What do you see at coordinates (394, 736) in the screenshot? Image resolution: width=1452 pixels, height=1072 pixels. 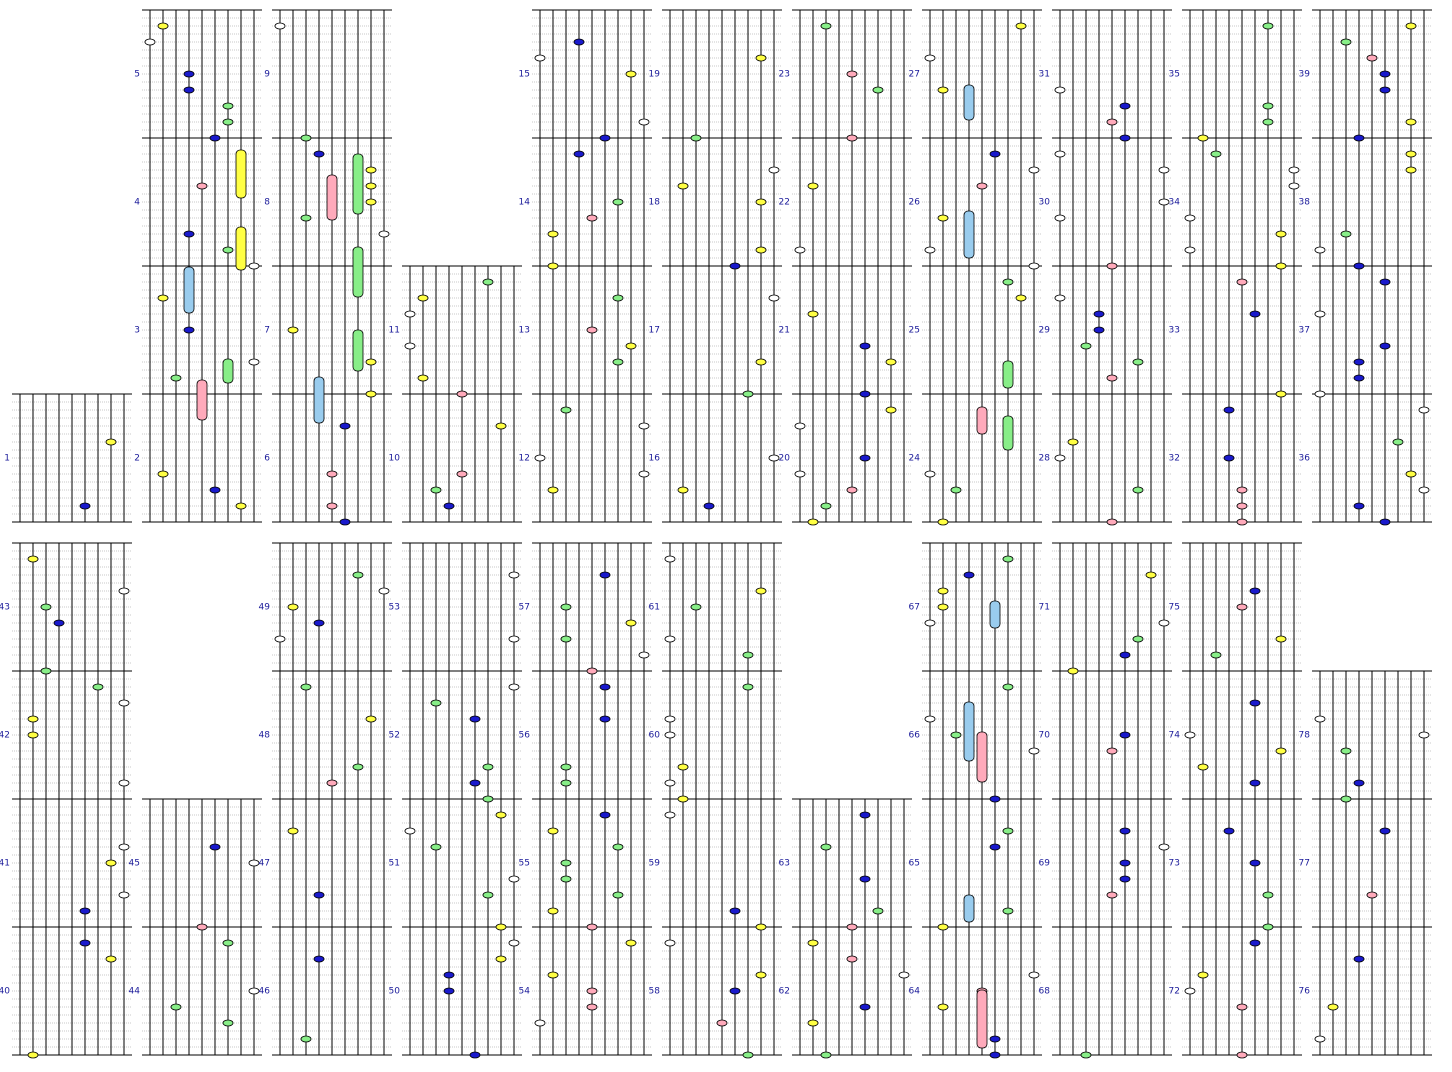 I see `measure-number: 52` at bounding box center [394, 736].